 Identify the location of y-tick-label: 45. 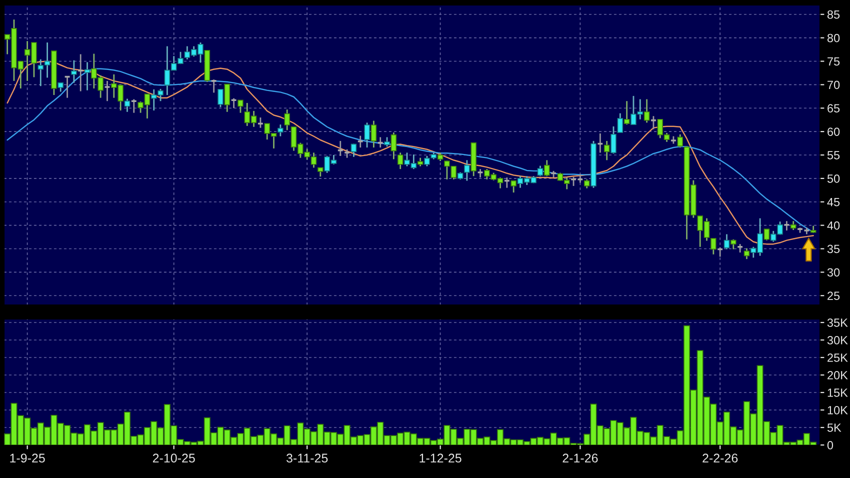
(833, 202).